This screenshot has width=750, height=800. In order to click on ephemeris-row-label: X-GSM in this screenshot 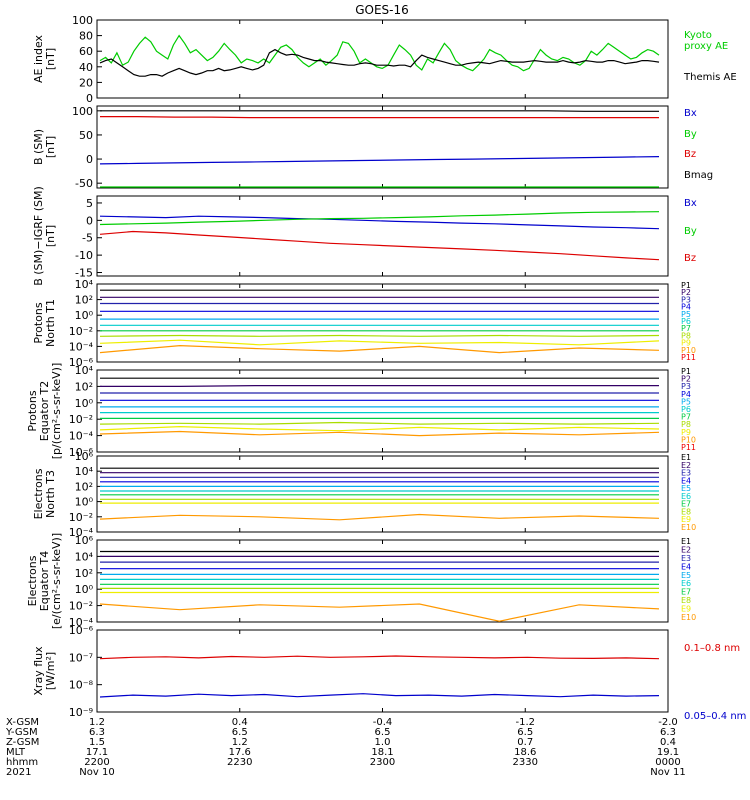, I will do `click(22, 722)`.